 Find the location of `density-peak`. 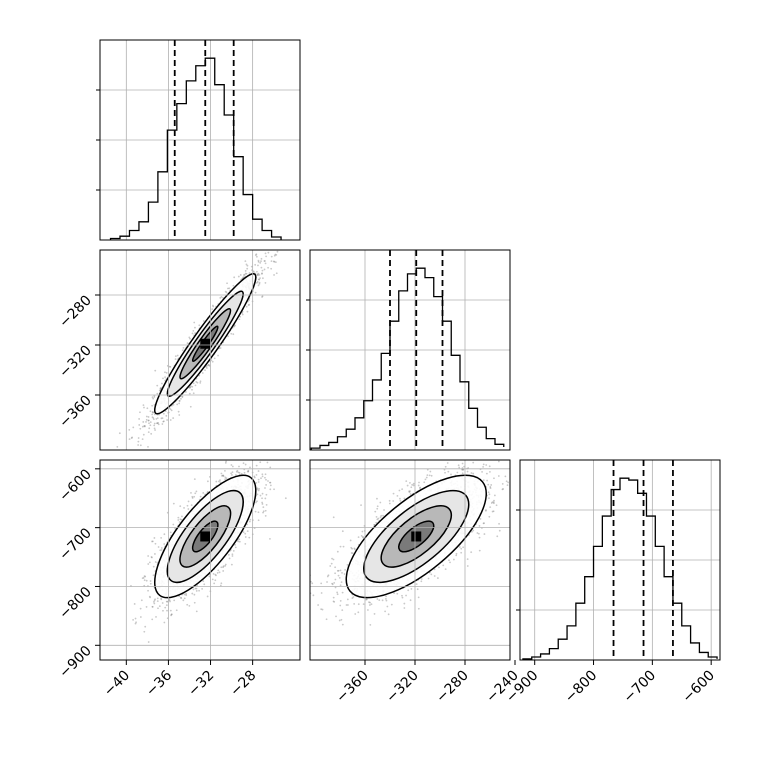

density-peak is located at coordinates (205, 536).